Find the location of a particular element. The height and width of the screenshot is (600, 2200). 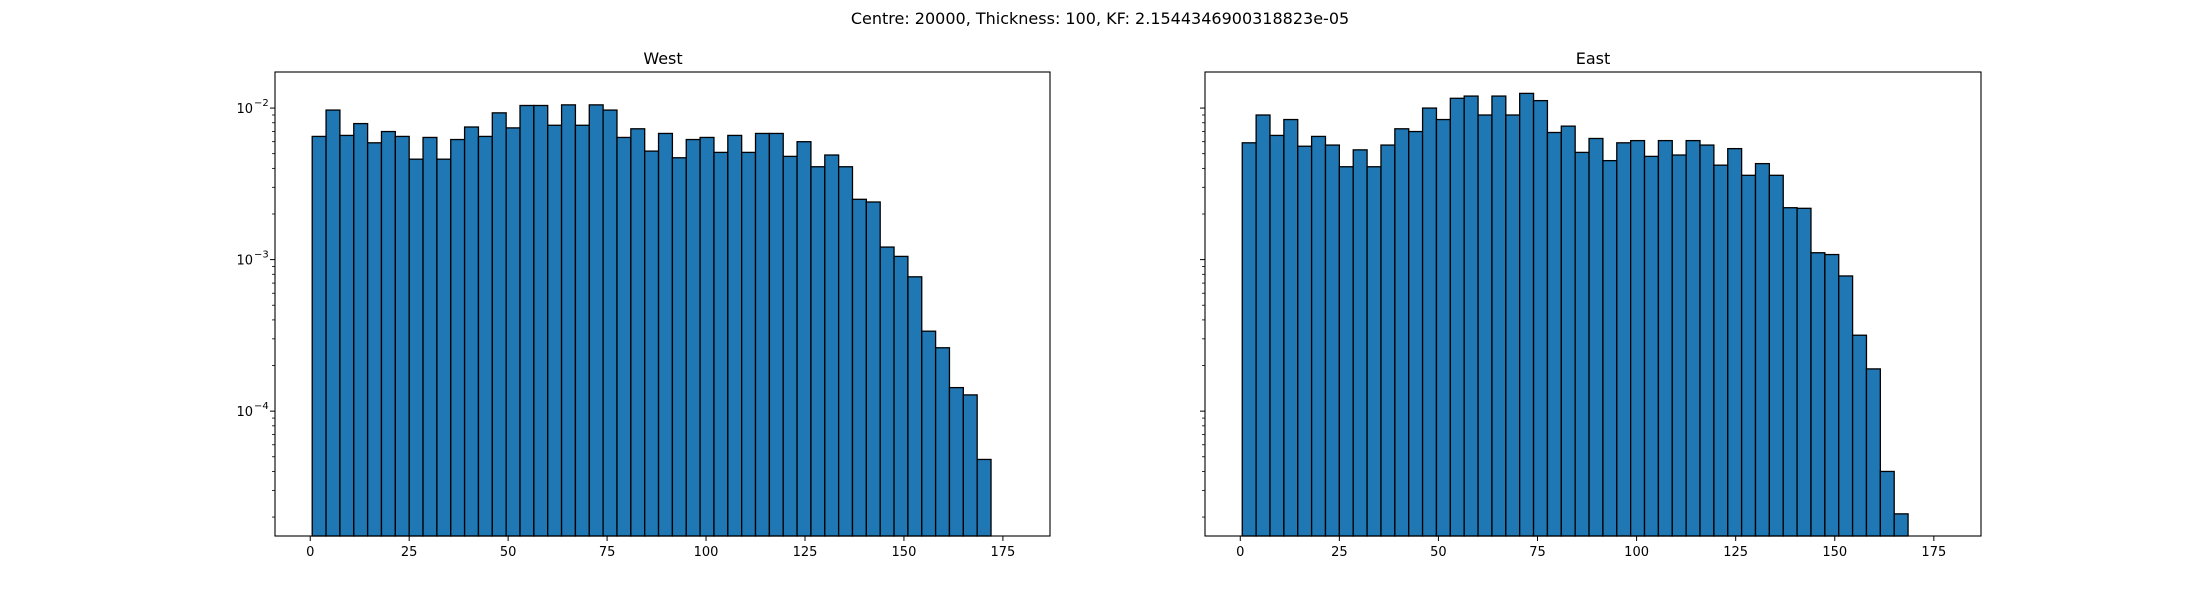

east-x-tick-label: 150 is located at coordinates (1834, 552).